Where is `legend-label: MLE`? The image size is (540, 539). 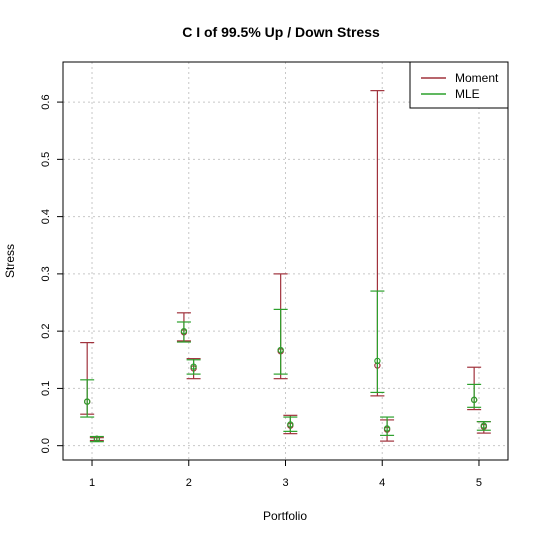 legend-label: MLE is located at coordinates (467, 94).